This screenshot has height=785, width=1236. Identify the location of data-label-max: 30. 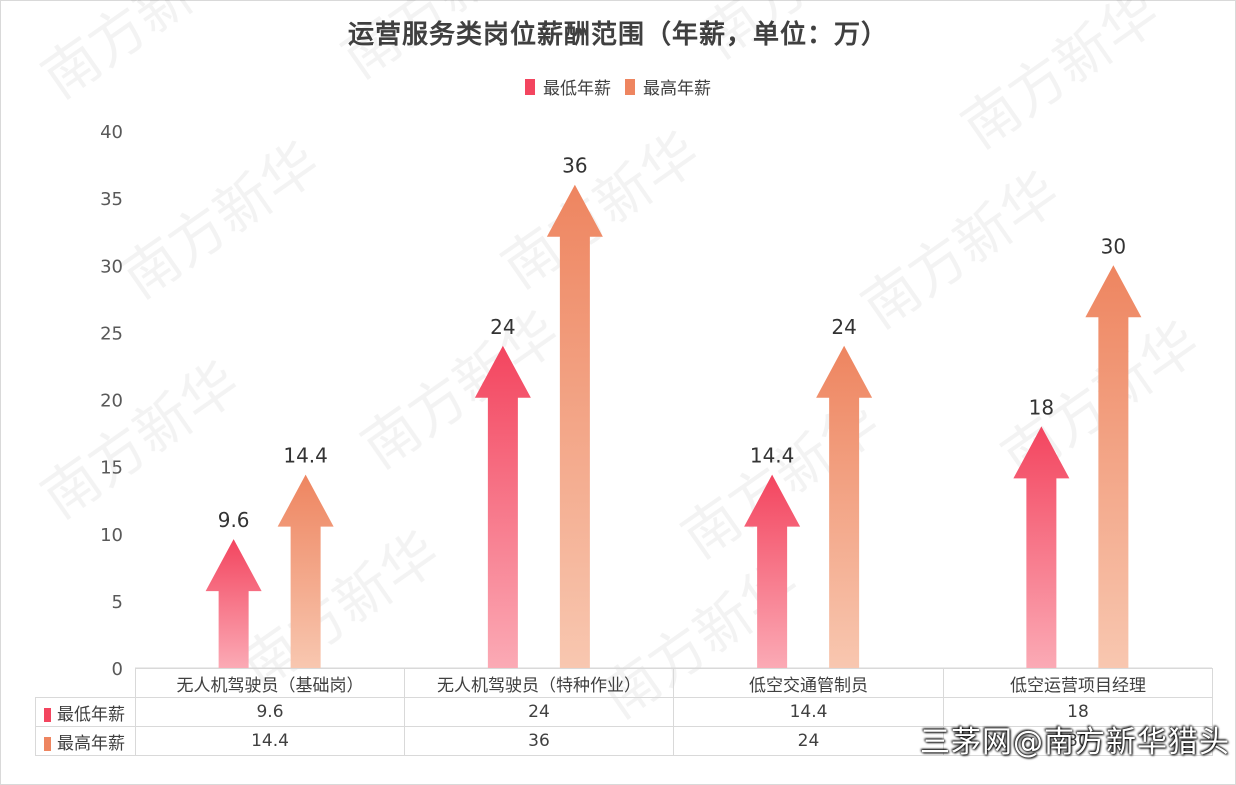
(1113, 246).